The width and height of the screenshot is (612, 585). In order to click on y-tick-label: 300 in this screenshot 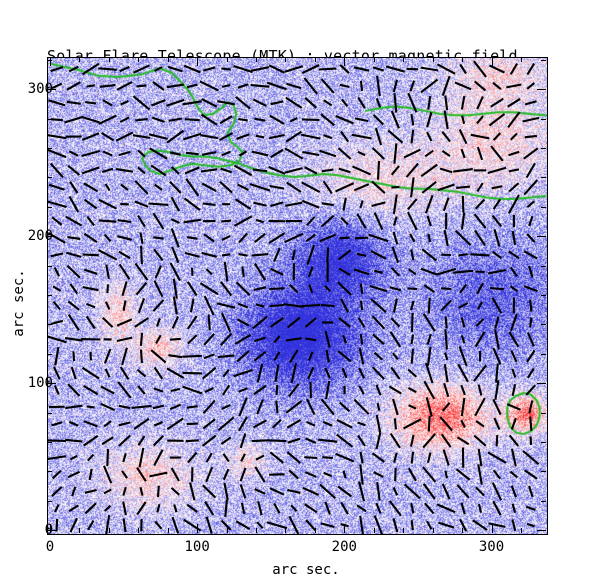, I will do `click(40, 89)`.